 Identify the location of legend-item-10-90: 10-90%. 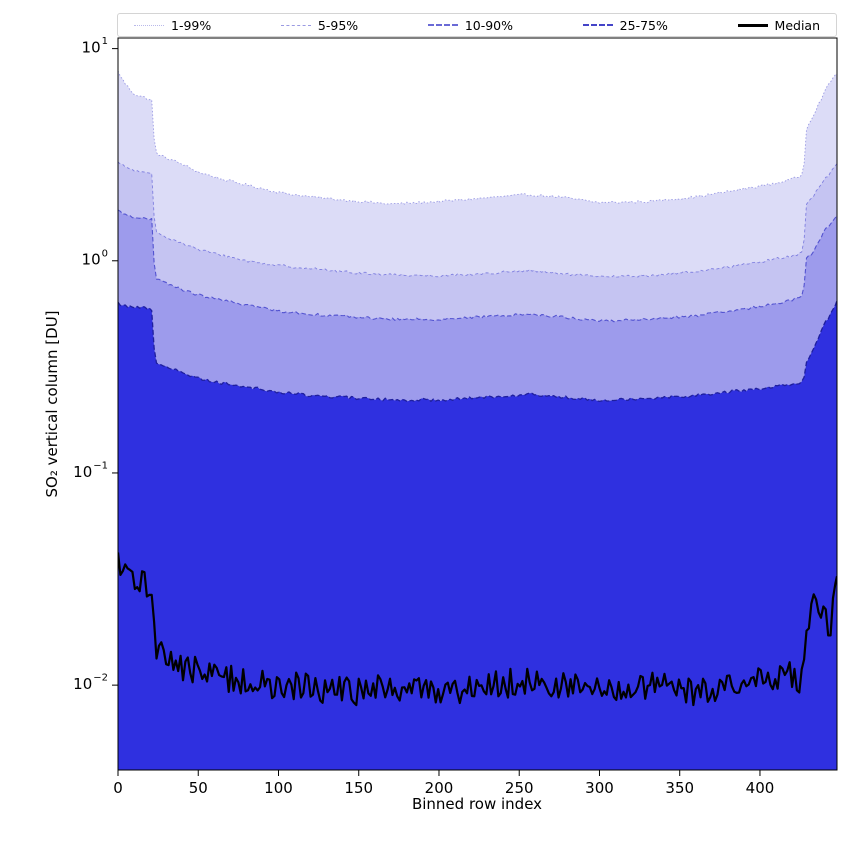
(470, 25).